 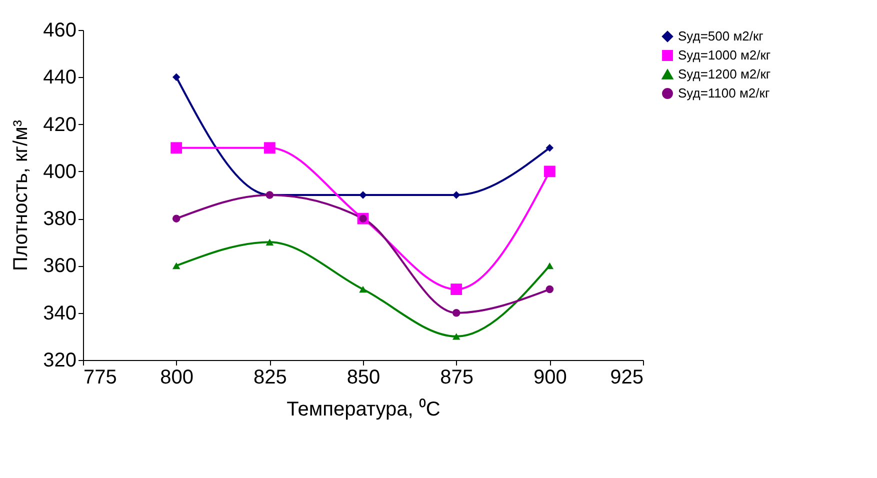 I want to click on y-tick-label: 320, so click(x=59, y=361).